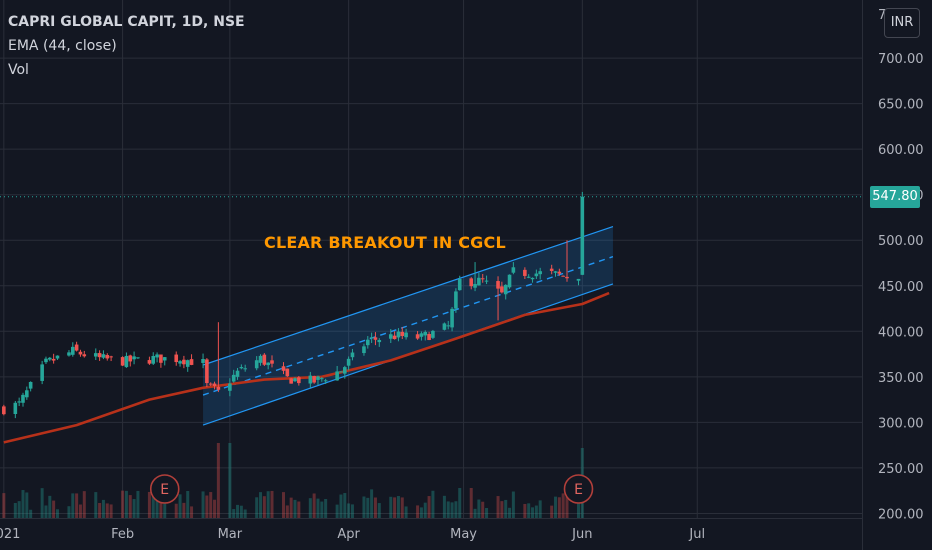 Image resolution: width=932 pixels, height=550 pixels. Describe the element at coordinates (126, 22) in the screenshot. I see `symbol-title: CAPRI GLOBAL CAPIT, 1D, NSE` at that location.